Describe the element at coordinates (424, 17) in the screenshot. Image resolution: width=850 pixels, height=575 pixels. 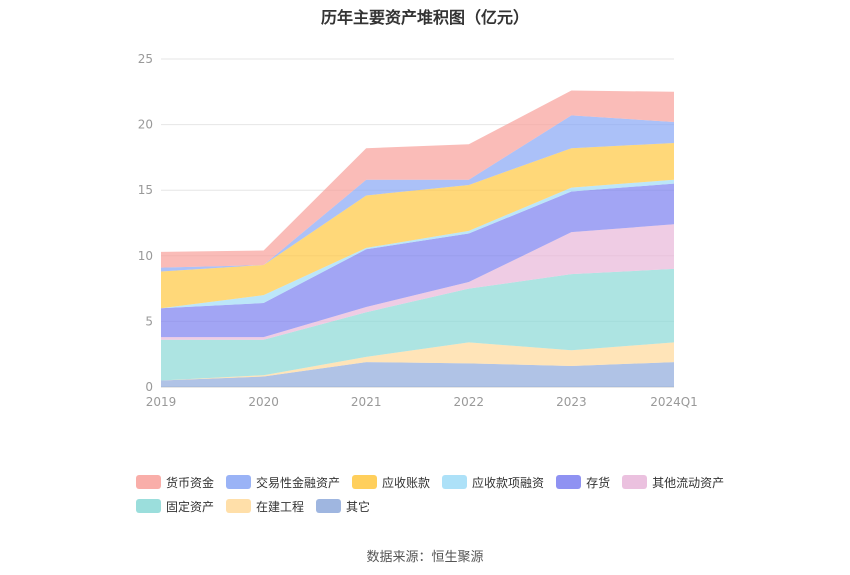
I see `chart-title: 历年主要资产堆积图（亿元）` at that location.